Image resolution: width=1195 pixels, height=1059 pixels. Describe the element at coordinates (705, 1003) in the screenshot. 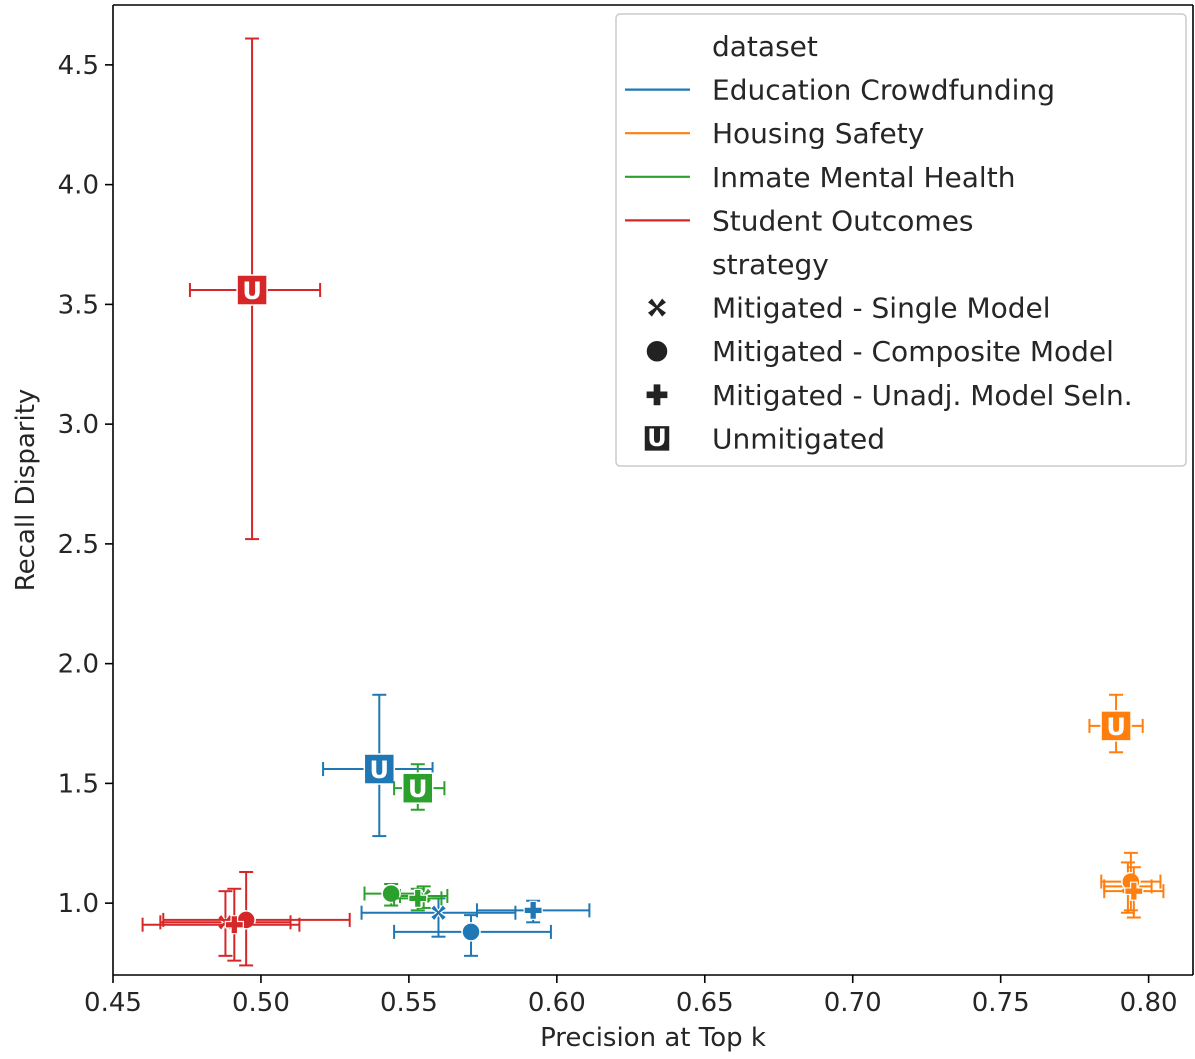

I see `x-tick-label: 0.65` at that location.